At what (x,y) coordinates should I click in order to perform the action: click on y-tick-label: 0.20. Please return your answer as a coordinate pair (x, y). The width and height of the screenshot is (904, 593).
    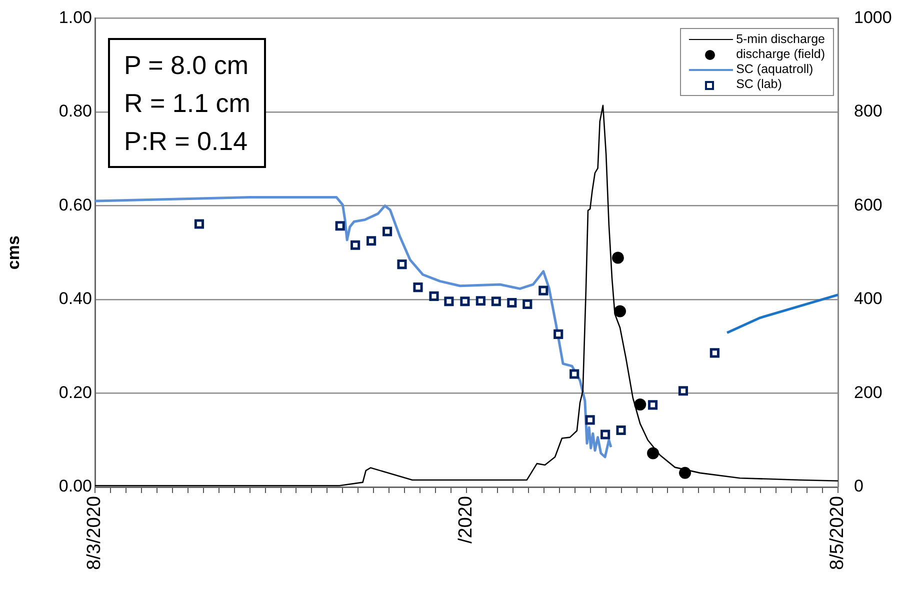
    Looking at the image, I should click on (75, 392).